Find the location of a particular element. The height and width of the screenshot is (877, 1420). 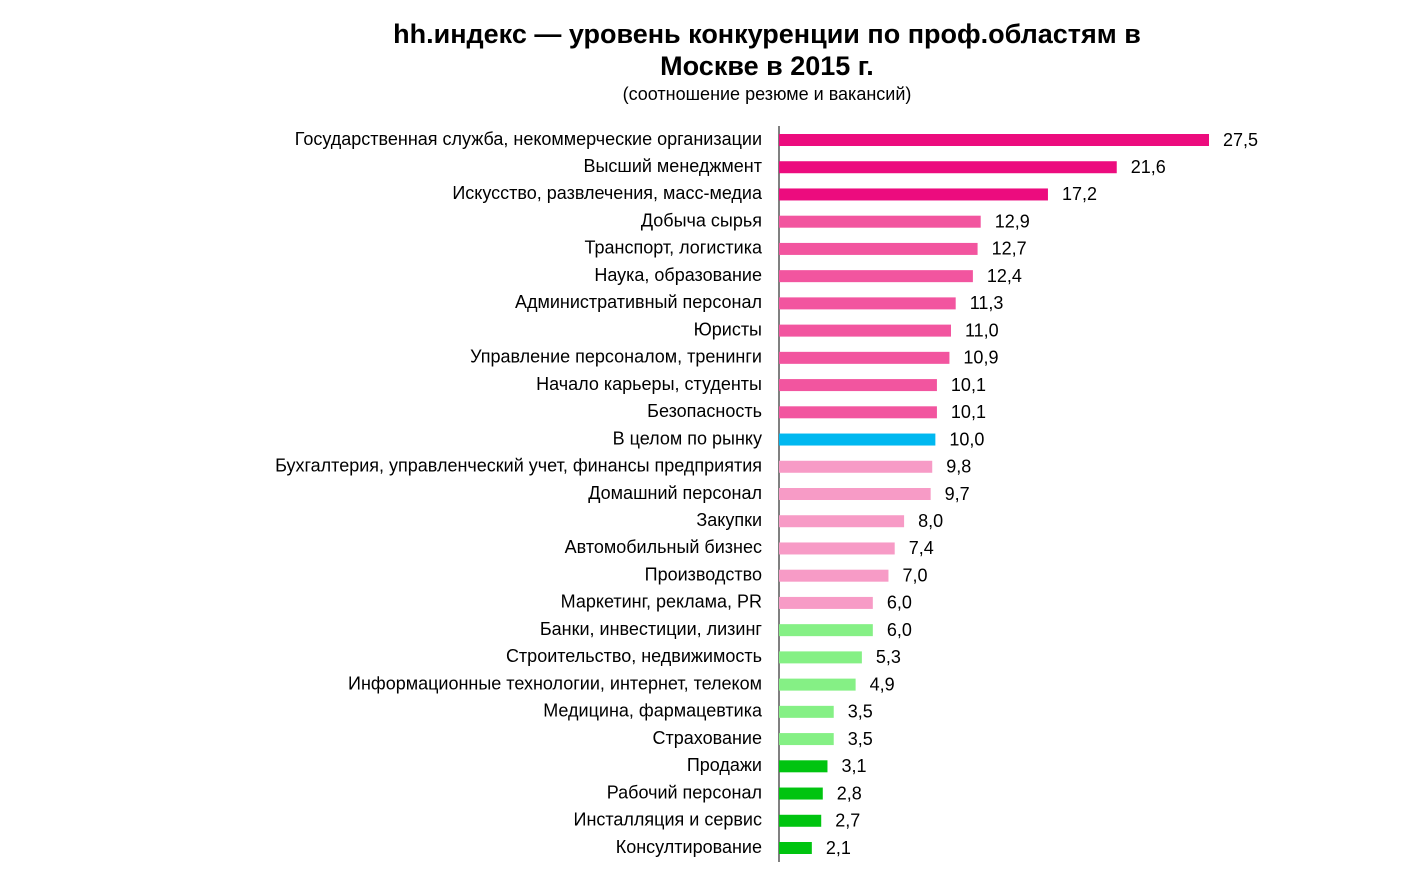

category-label: Производство is located at coordinates (703, 574).